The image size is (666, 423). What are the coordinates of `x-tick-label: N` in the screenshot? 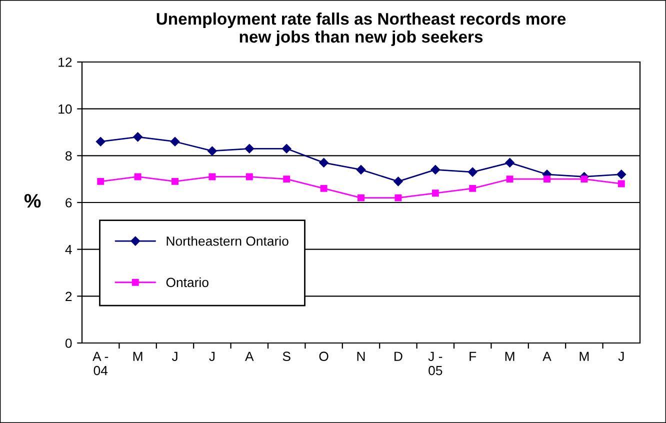 It's located at (361, 356).